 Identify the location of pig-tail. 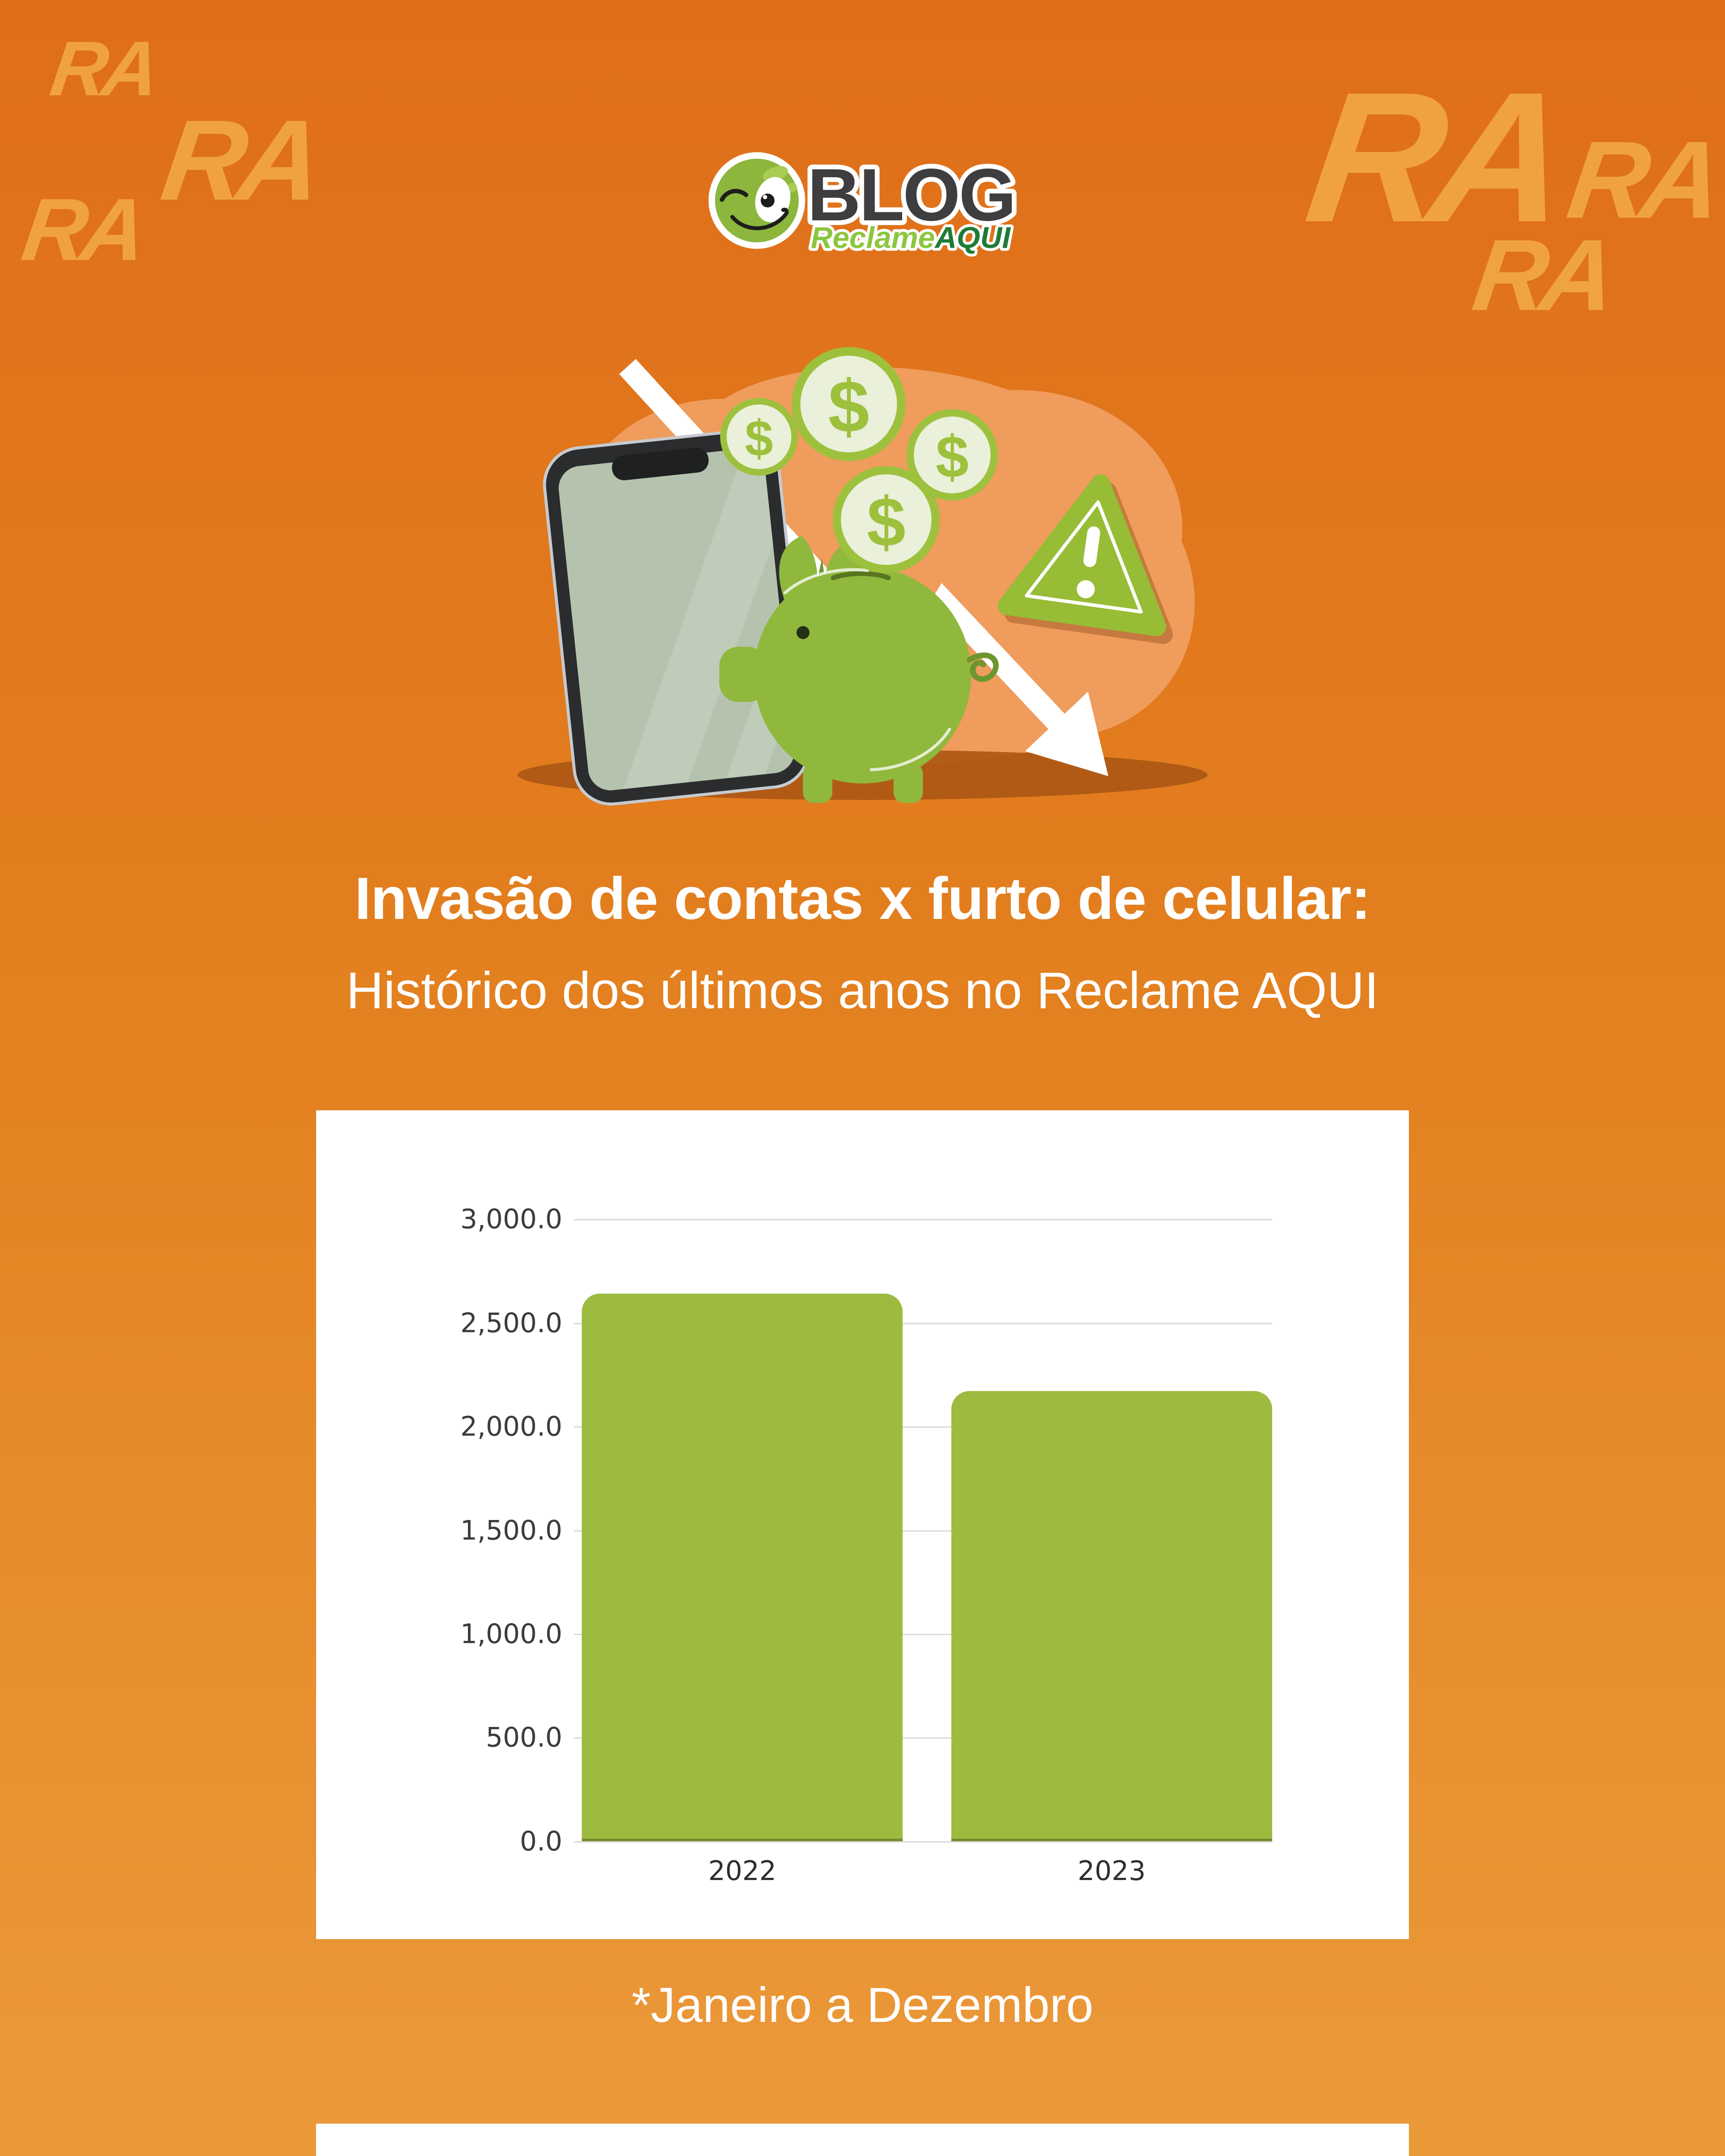
(983, 667).